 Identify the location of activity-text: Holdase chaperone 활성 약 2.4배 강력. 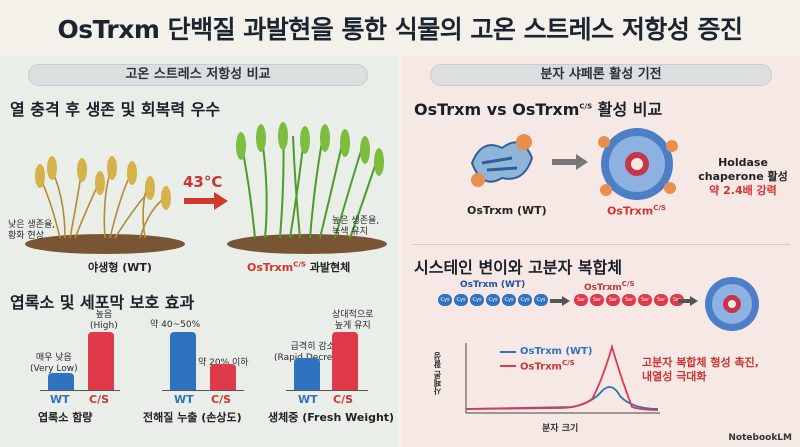
(743, 176).